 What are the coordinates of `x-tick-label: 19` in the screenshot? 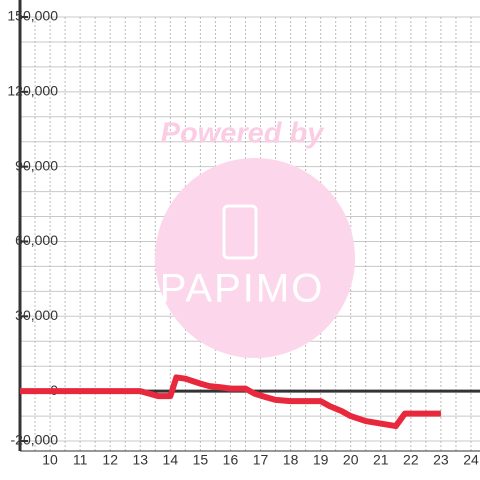 It's located at (321, 460).